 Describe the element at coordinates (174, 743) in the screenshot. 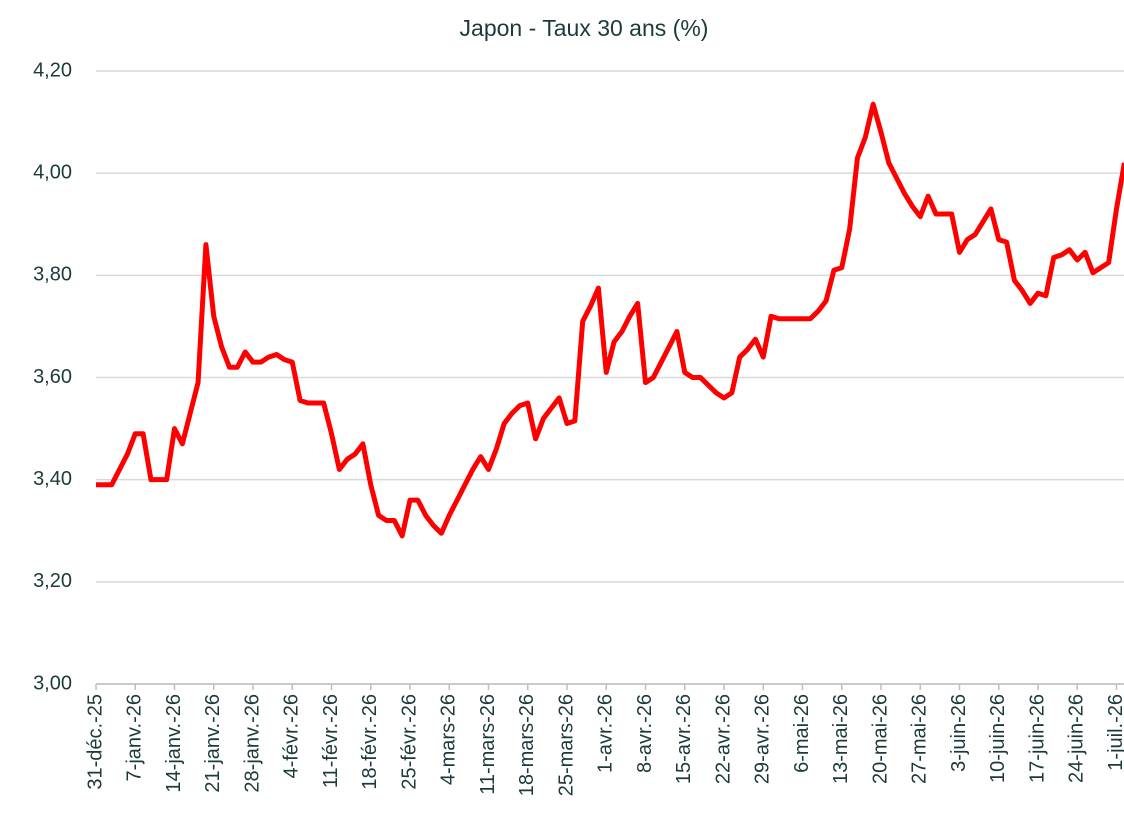

I see `x-tick-label: 14-janv.-26` at that location.